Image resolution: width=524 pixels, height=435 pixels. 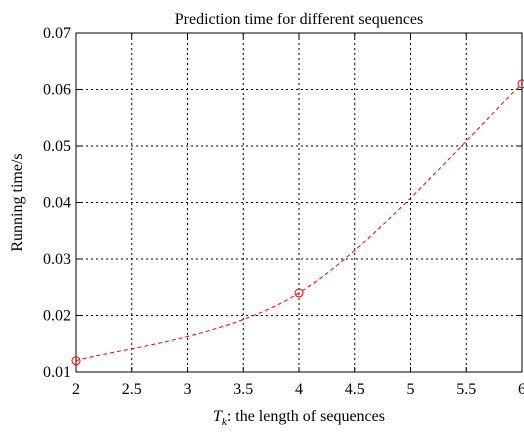 What do you see at coordinates (17, 202) in the screenshot?
I see `y-axis-label: Running time/s` at bounding box center [17, 202].